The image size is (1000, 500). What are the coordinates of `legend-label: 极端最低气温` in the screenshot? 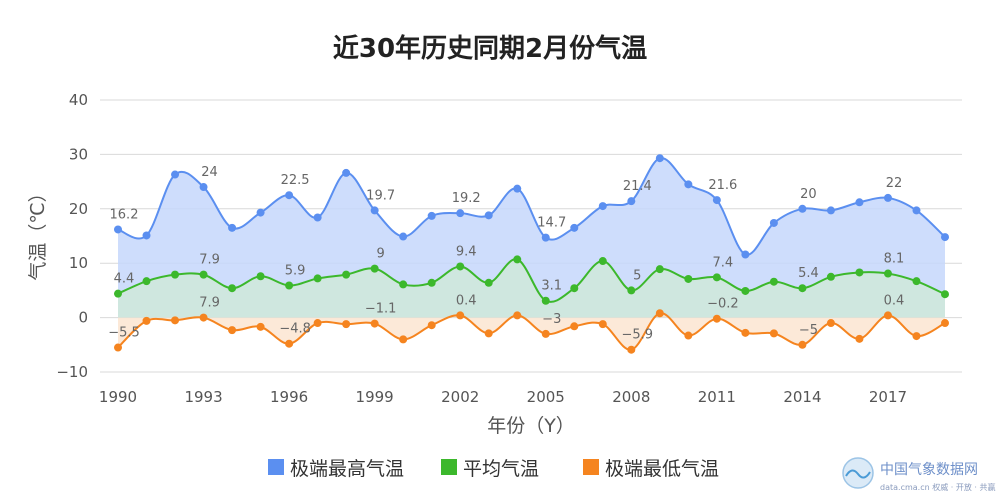 It's located at (662, 469).